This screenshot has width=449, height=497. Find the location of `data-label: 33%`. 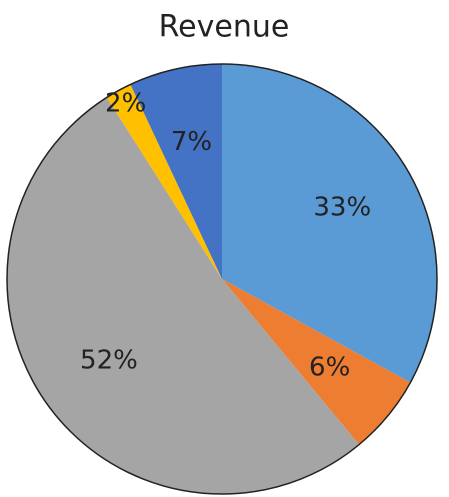

data-label: 33% is located at coordinates (342, 207).